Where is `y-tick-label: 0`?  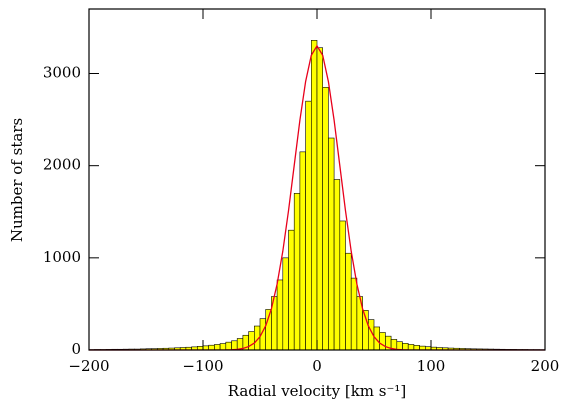
y-tick-label: 0 is located at coordinates (76, 349).